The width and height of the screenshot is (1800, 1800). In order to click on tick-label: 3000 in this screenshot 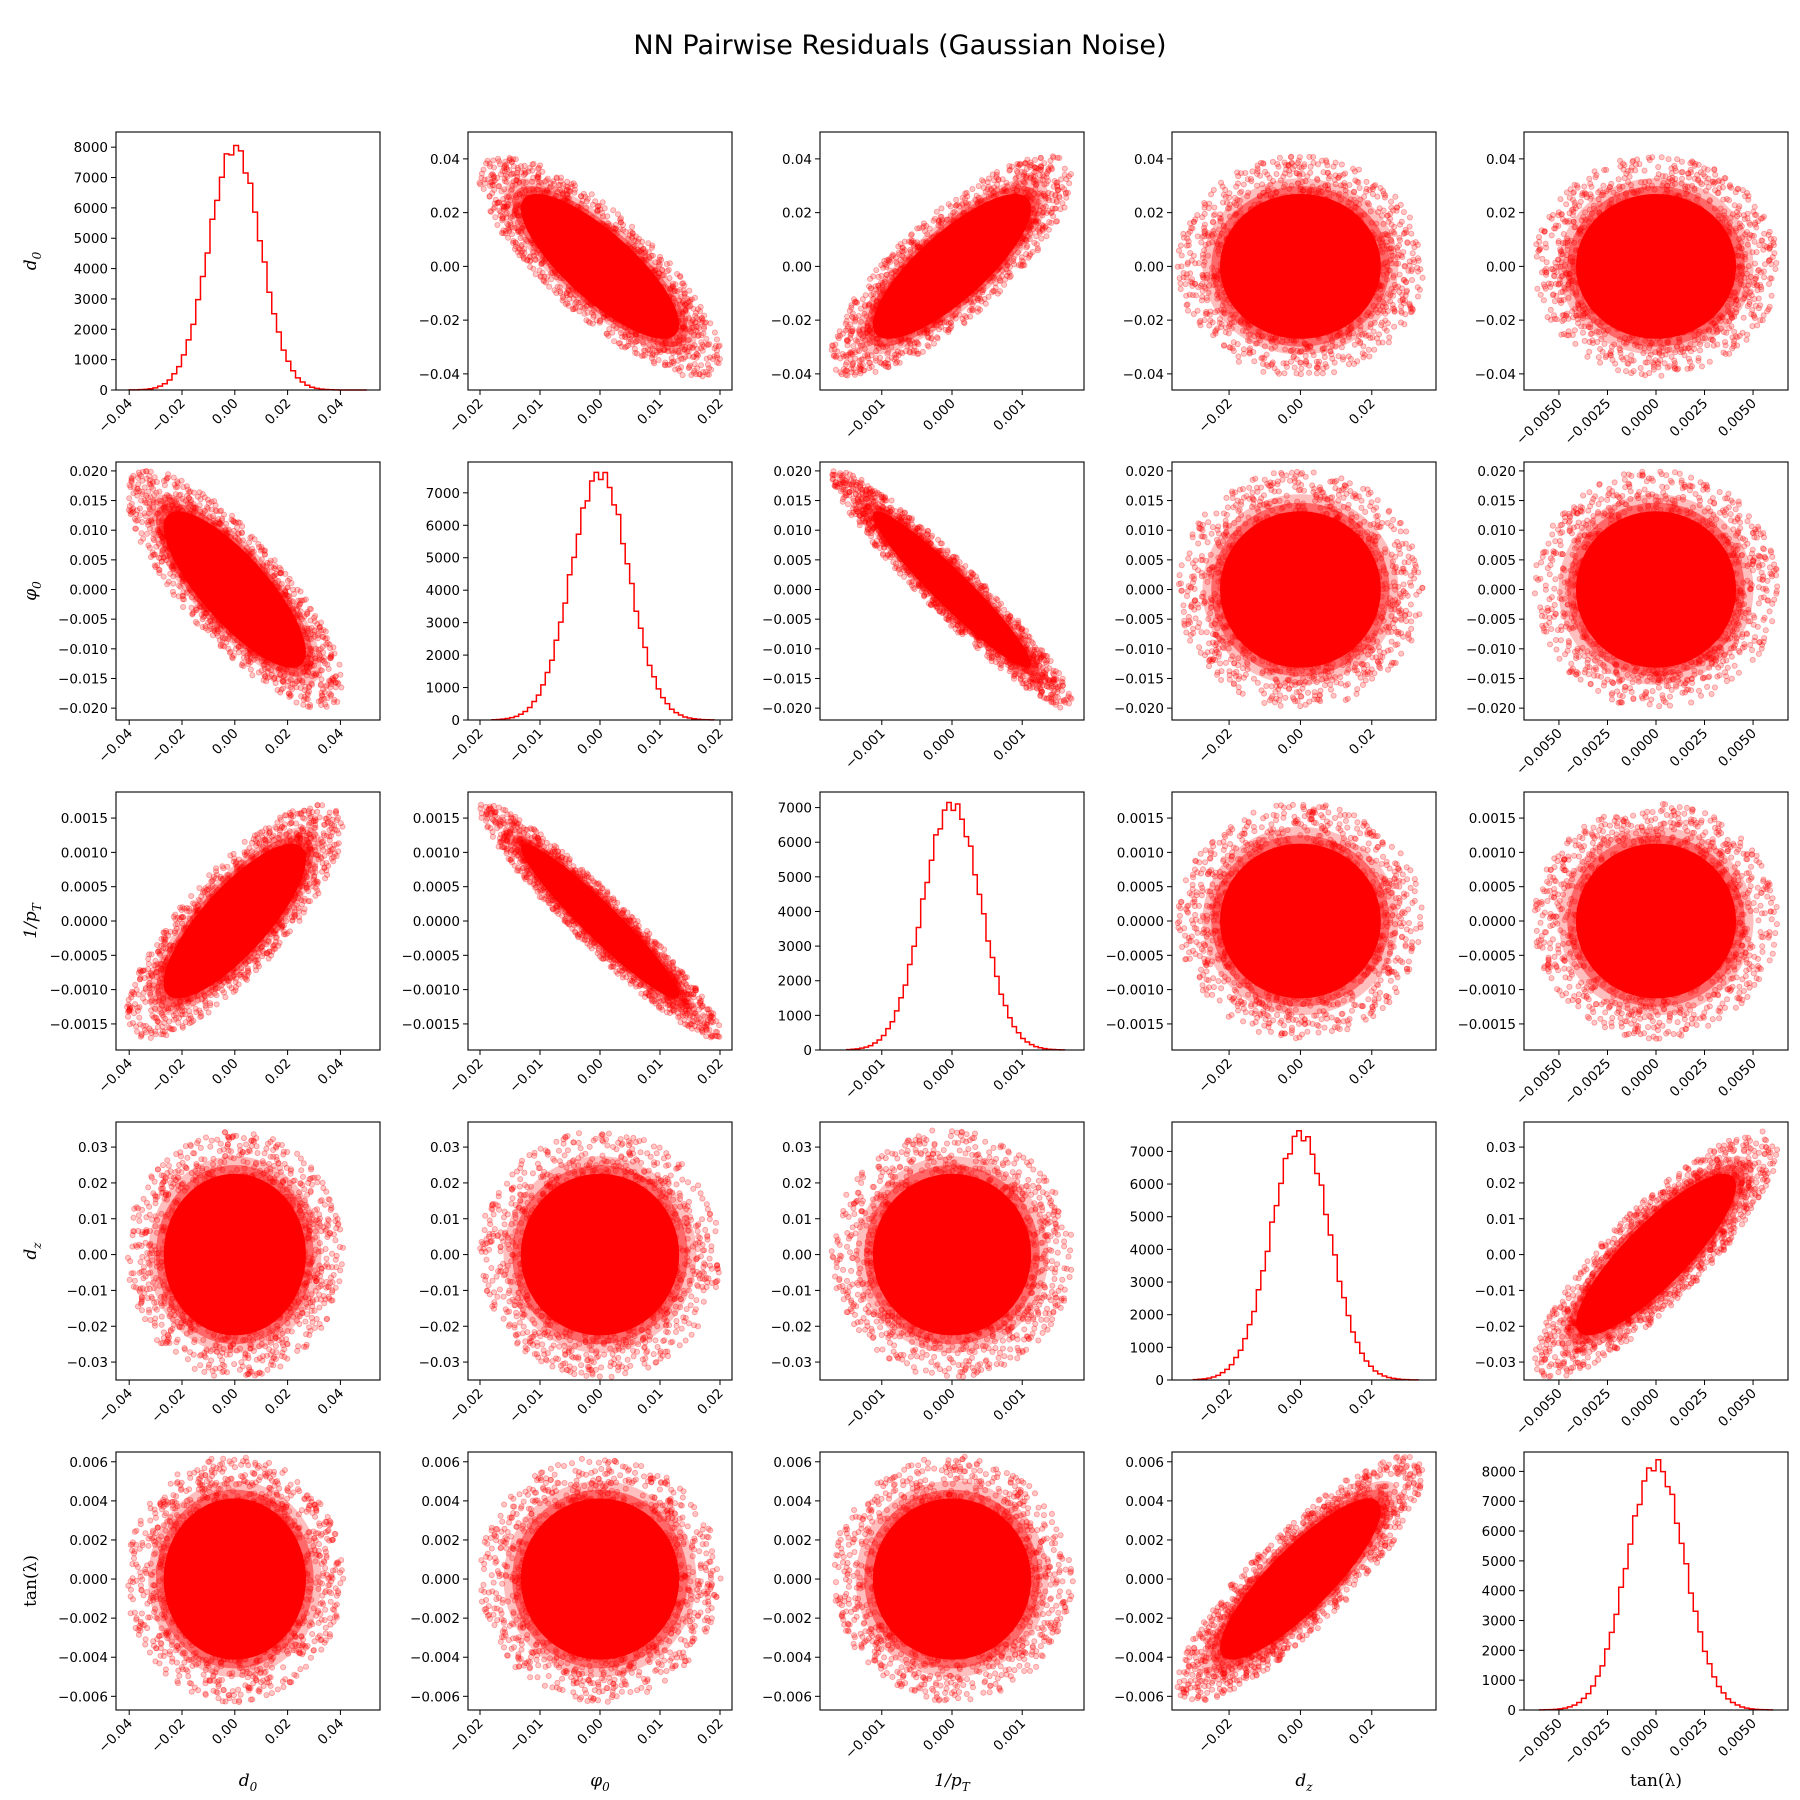, I will do `click(443, 624)`.